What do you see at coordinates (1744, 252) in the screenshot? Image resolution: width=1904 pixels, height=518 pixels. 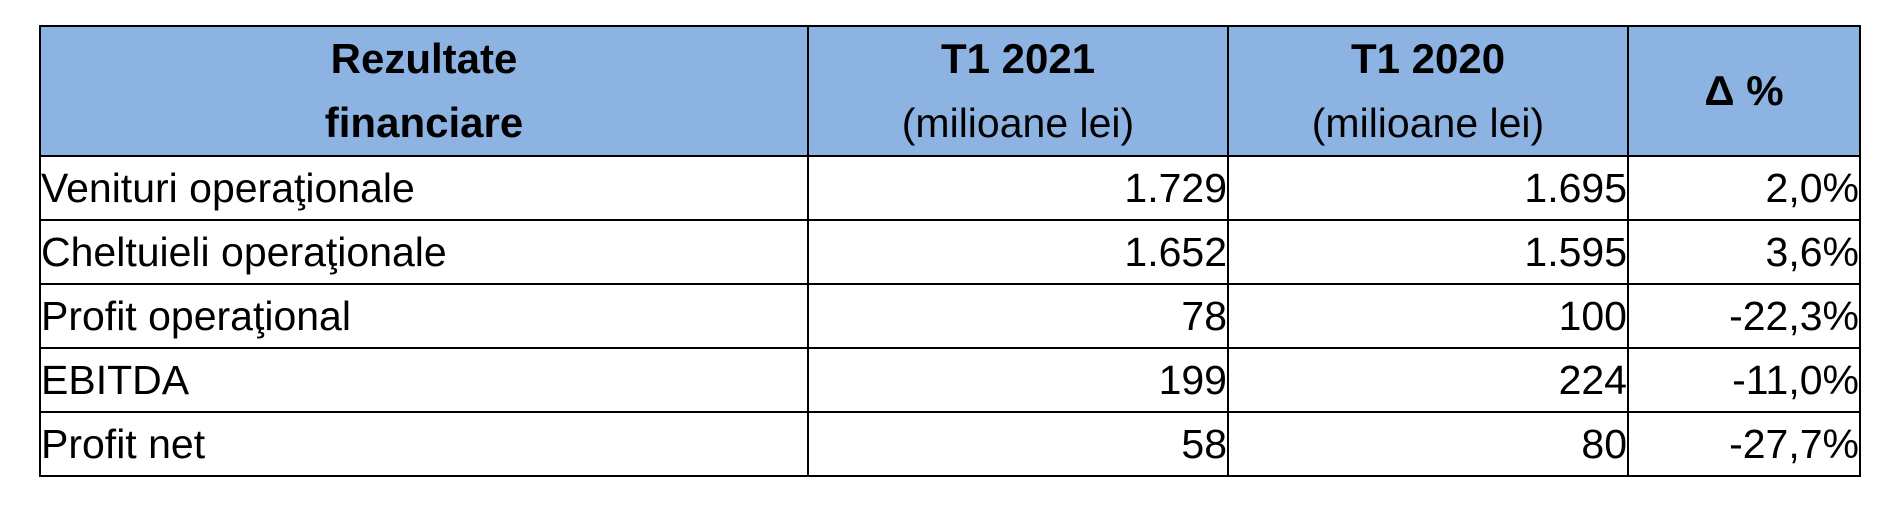 I see `value-delta: 3,6%` at bounding box center [1744, 252].